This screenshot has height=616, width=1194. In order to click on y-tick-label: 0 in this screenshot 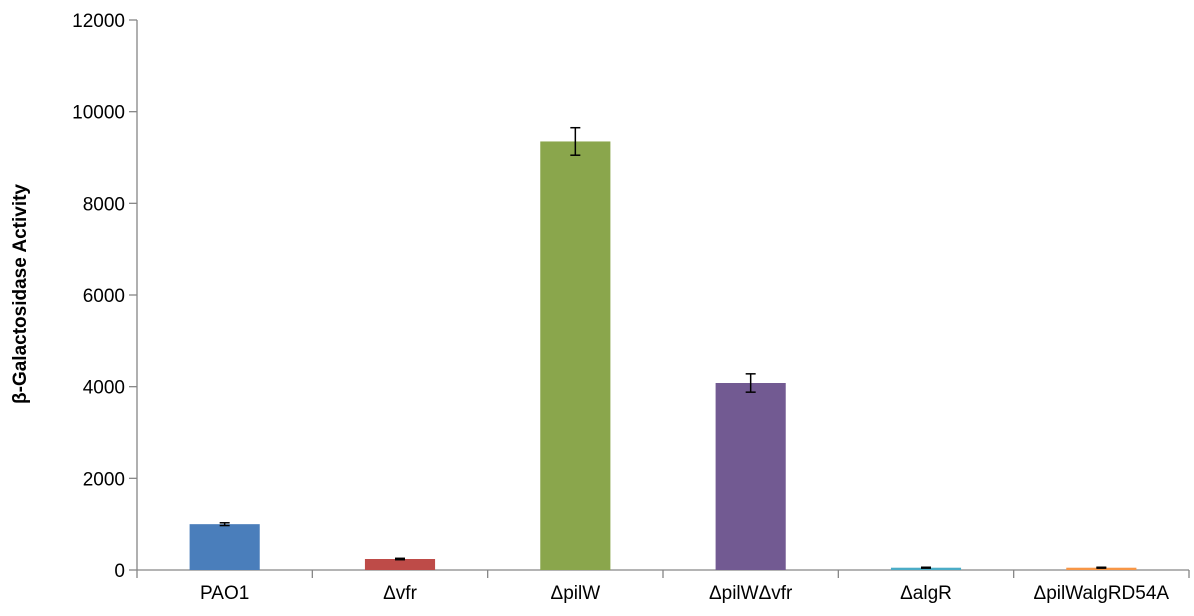, I will do `click(119, 571)`.